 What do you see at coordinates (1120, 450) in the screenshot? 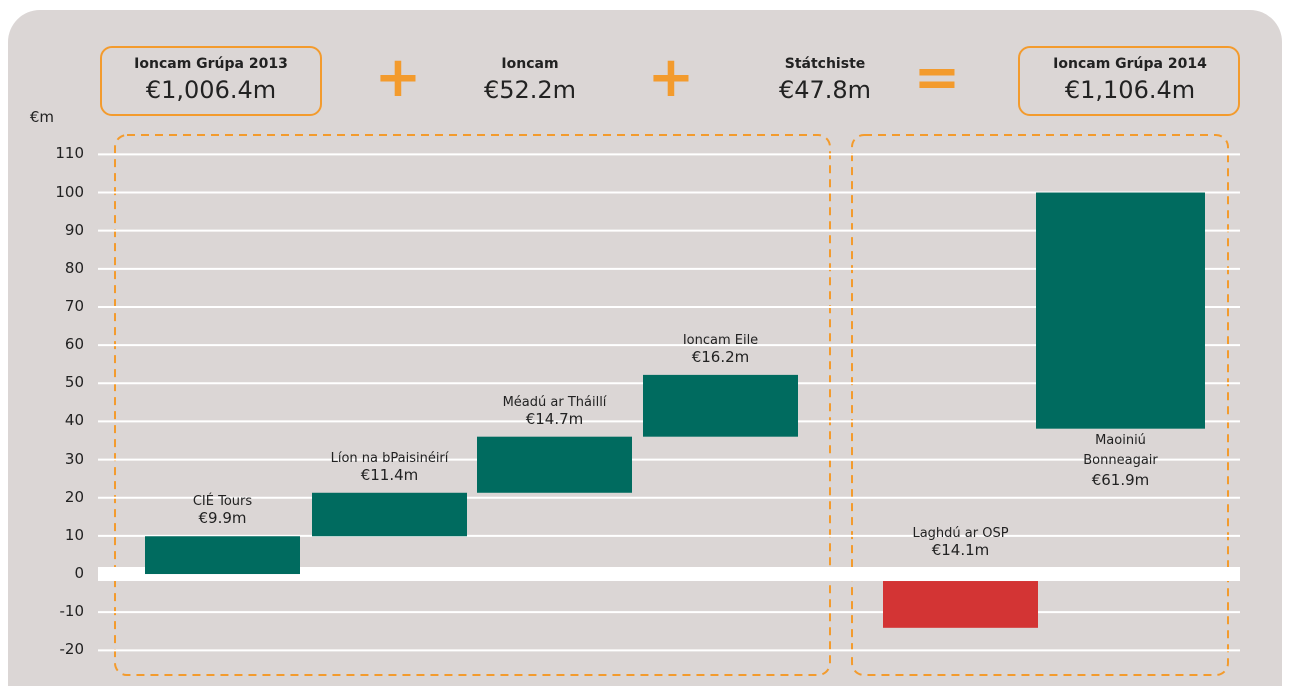
I see `category-label: Maoiniú Bonneagair` at bounding box center [1120, 450].